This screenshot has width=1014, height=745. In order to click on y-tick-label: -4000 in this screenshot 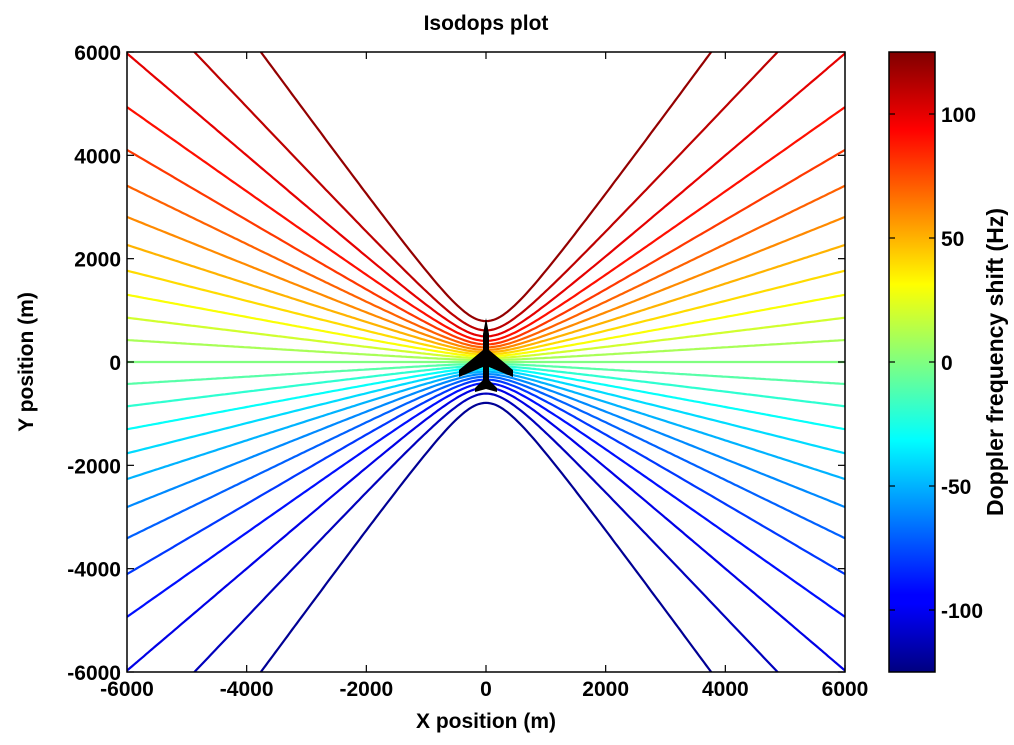, I will do `click(94, 570)`.